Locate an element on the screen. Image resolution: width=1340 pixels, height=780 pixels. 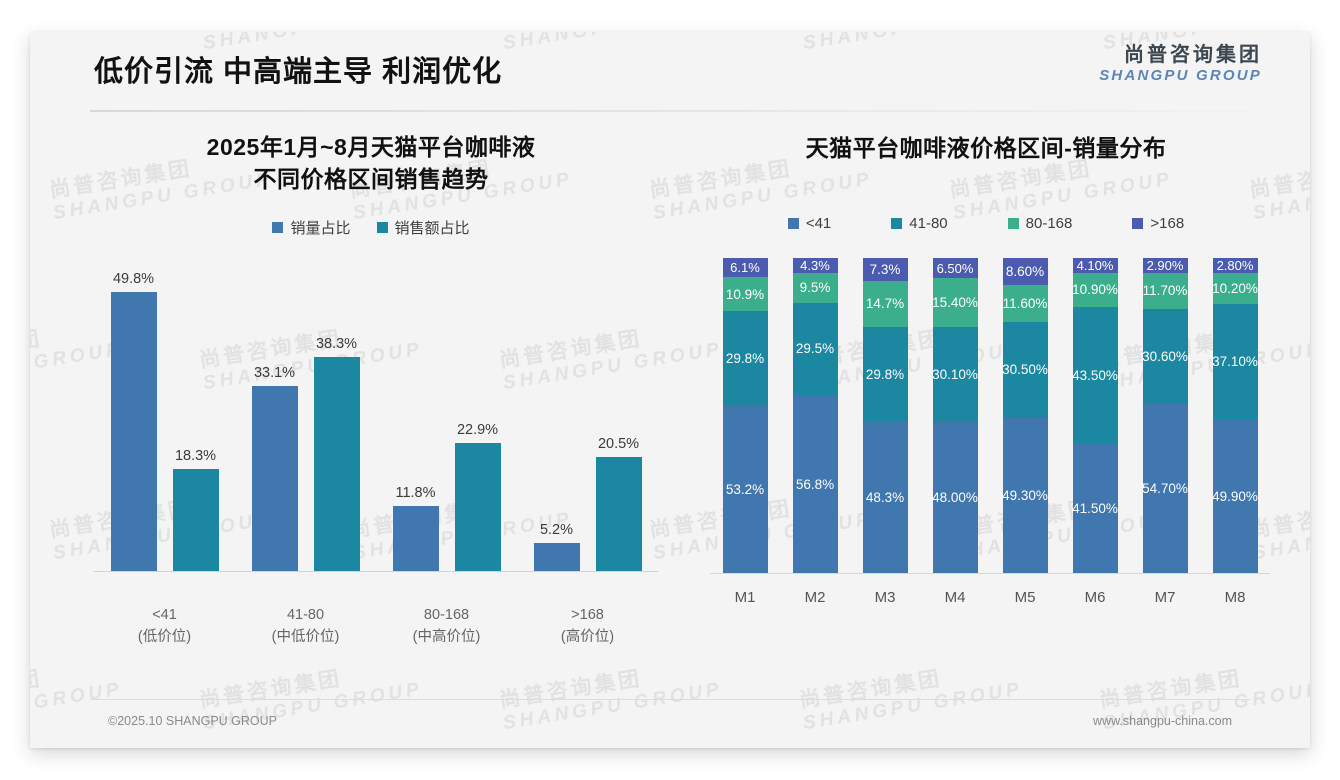
bar: 49.8% is located at coordinates (133, 422).